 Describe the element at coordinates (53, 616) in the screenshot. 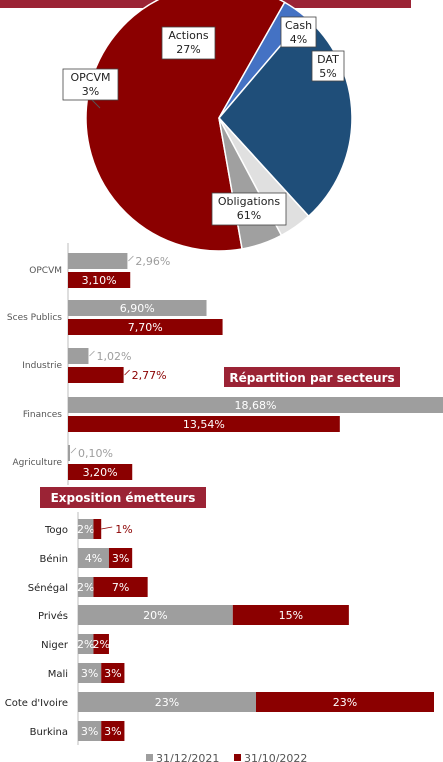

I see `issuer-category-prives: Privés` at that location.